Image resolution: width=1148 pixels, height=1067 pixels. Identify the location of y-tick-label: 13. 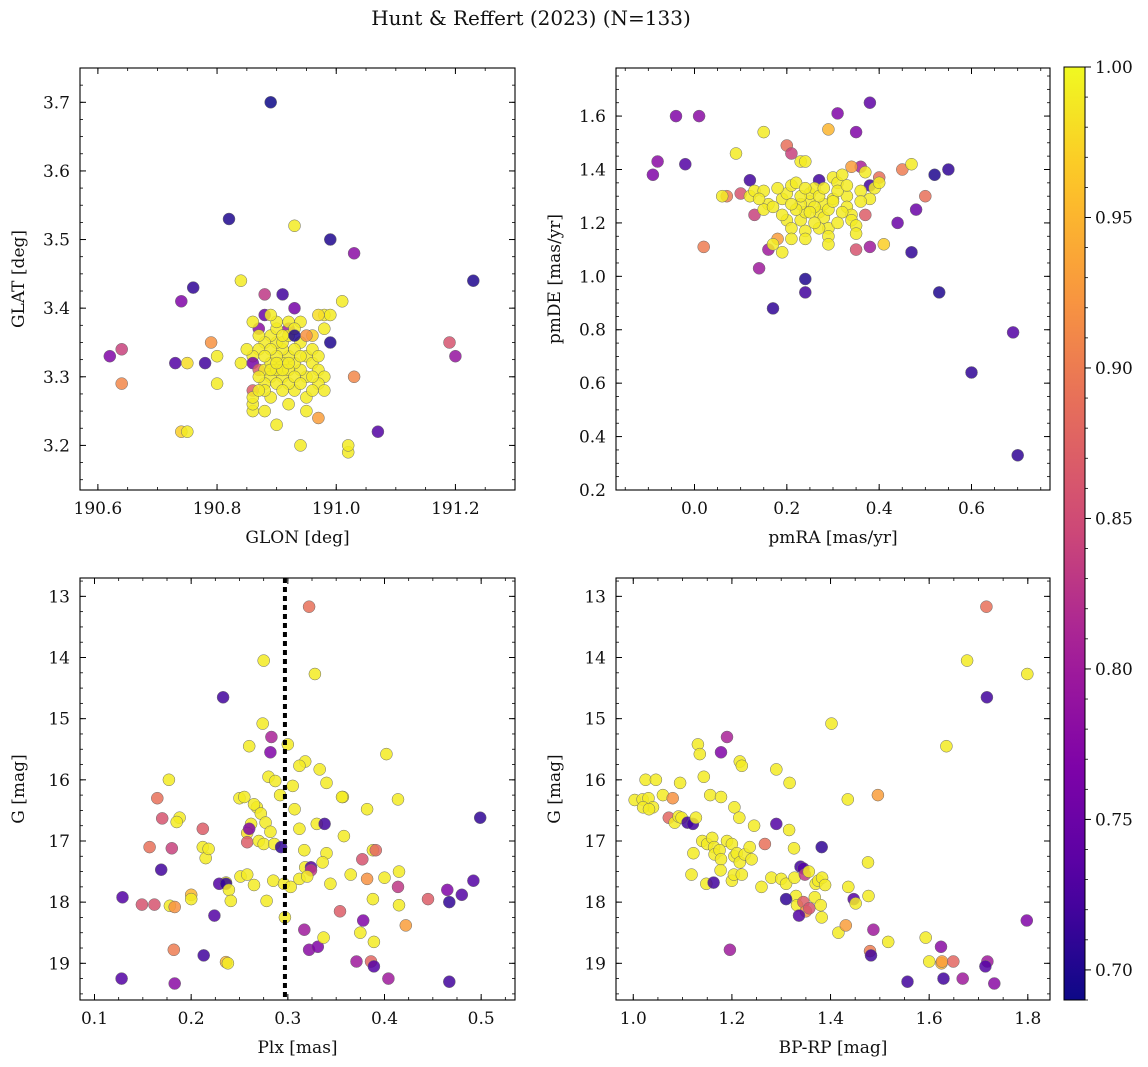
(59, 597).